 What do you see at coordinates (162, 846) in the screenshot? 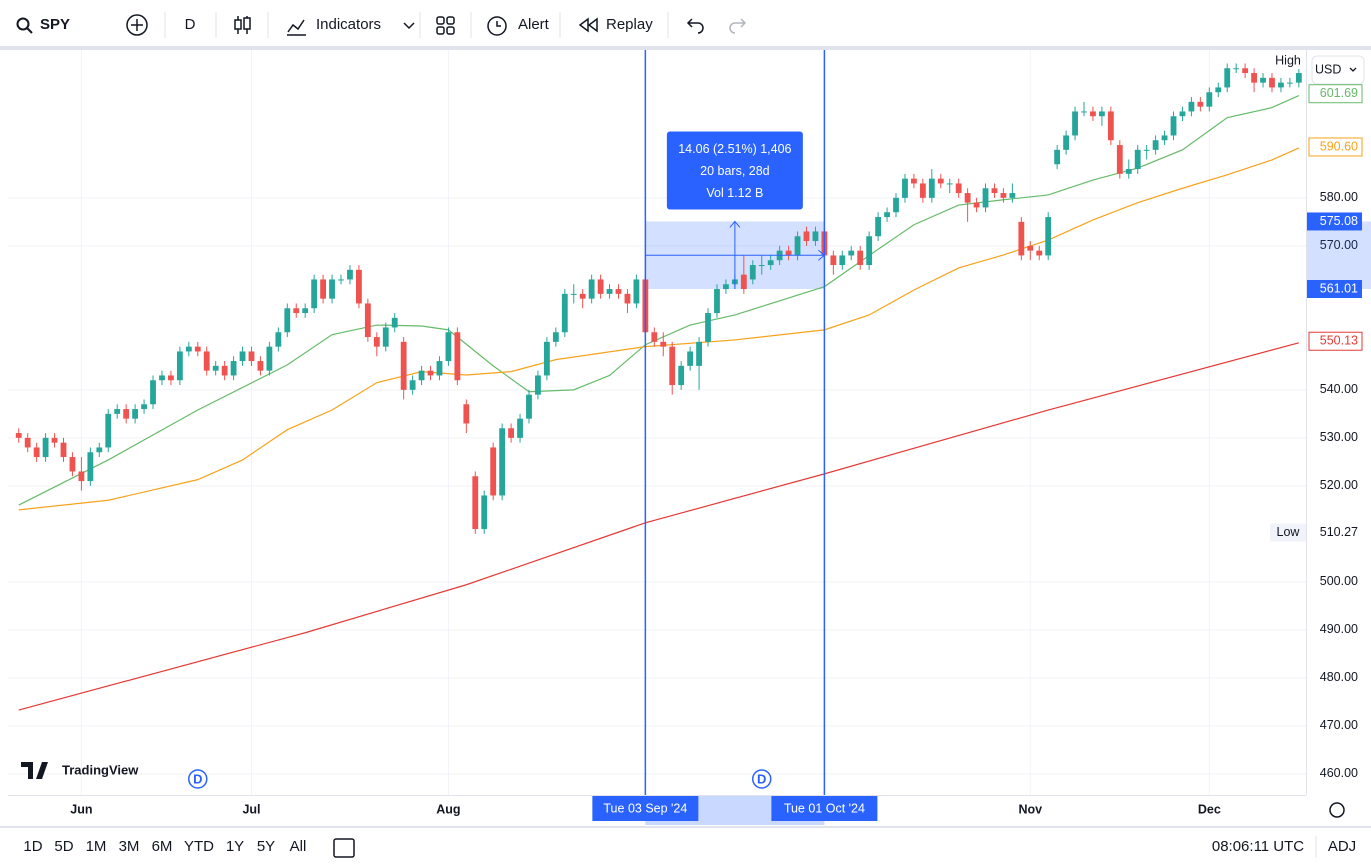
I see `range-button: 6M` at bounding box center [162, 846].